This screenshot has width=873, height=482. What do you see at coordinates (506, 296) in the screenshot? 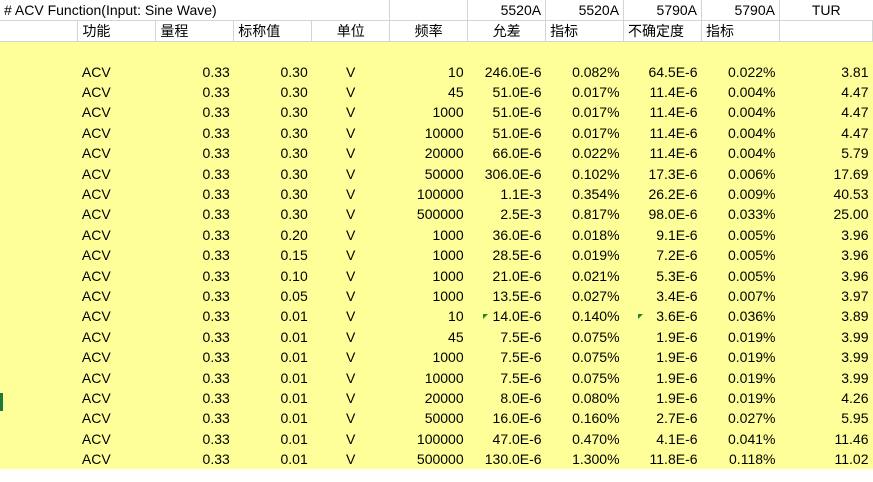
I see `cell-tolerance: 13.5E-6` at bounding box center [506, 296].